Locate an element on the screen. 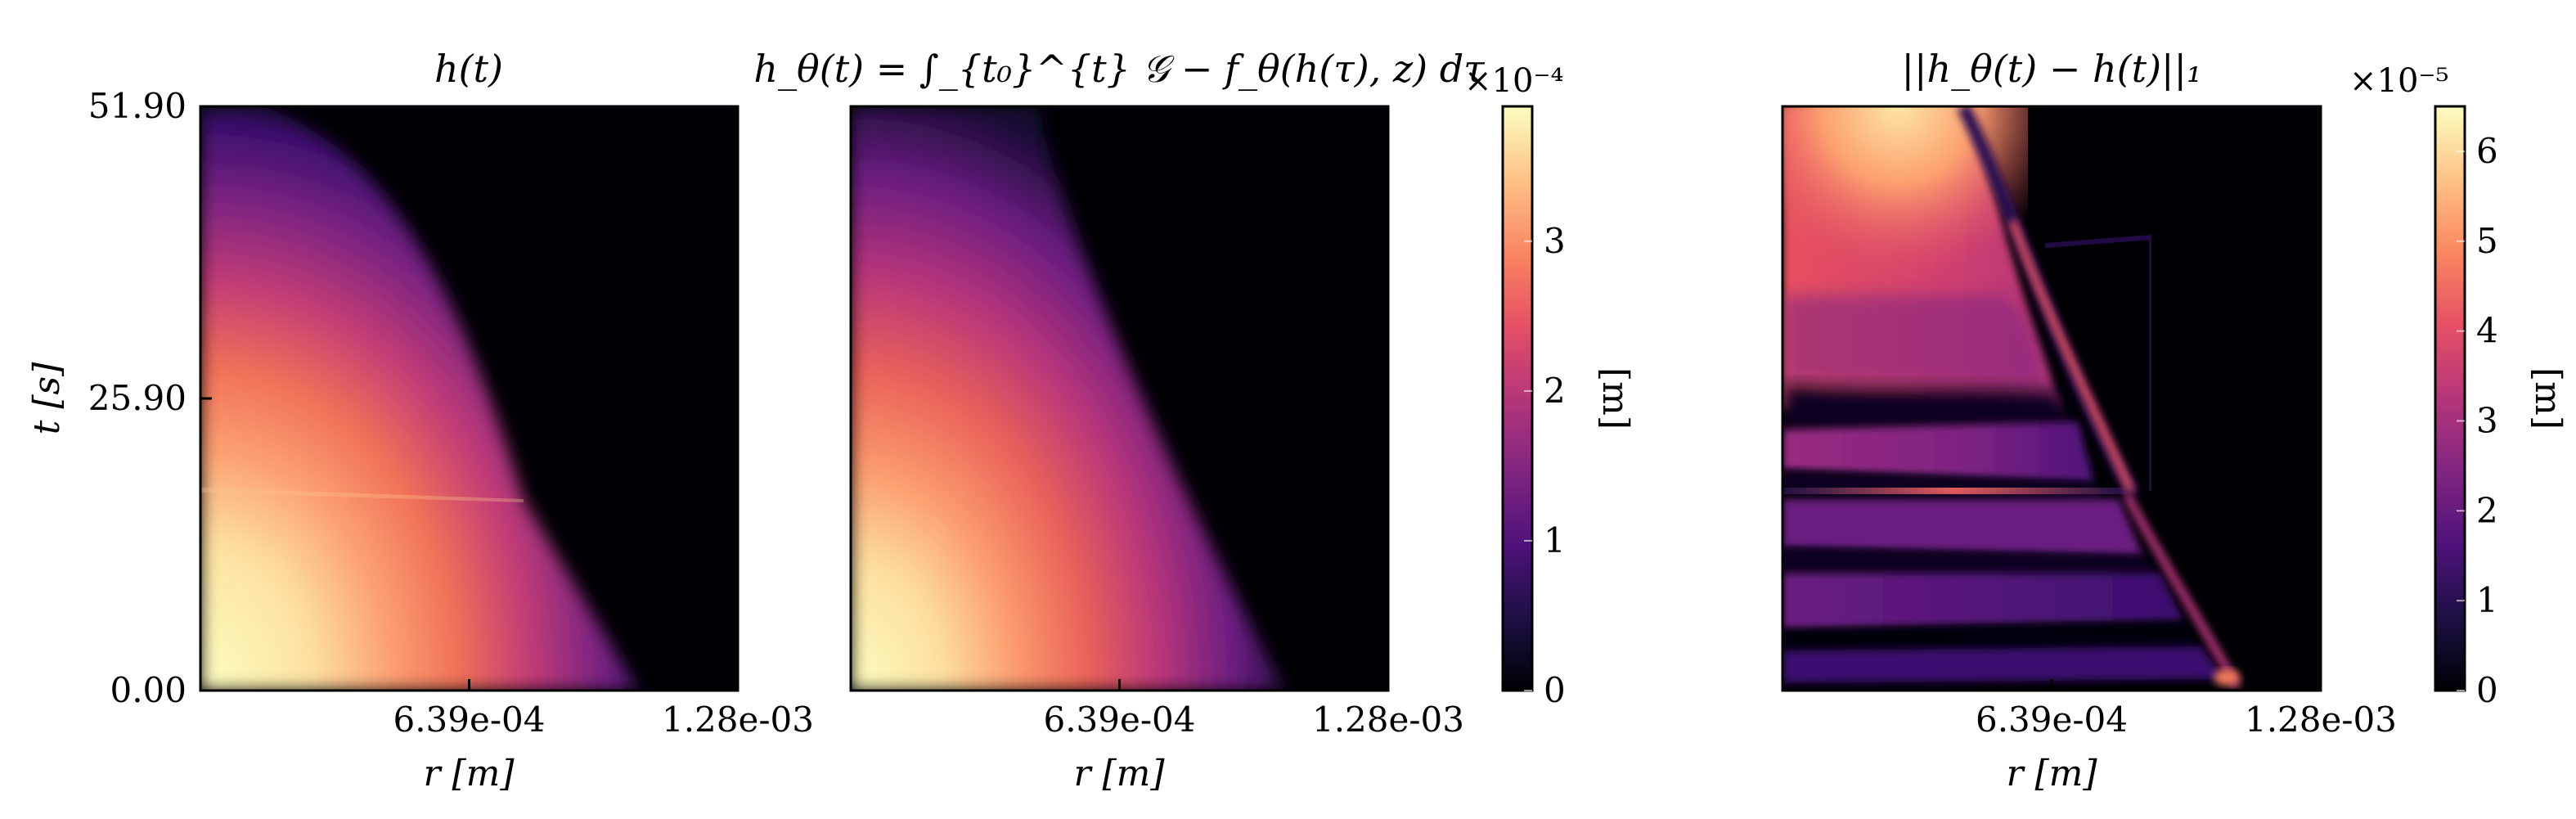  panel-3-xlabel: r [m] is located at coordinates (2051, 774).